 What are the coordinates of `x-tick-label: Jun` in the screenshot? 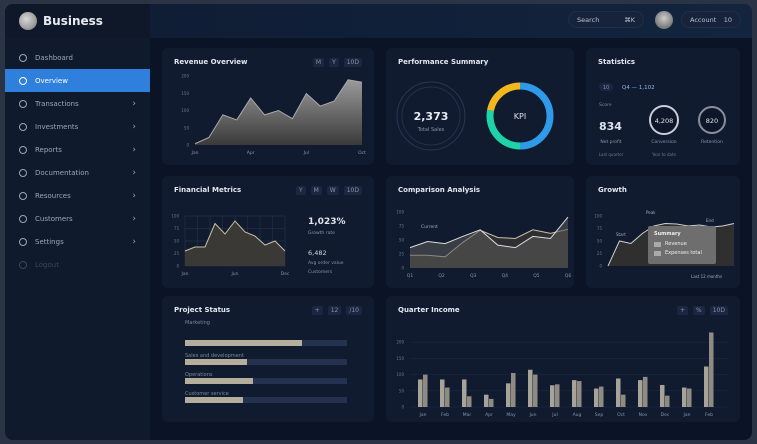 It's located at (532, 415).